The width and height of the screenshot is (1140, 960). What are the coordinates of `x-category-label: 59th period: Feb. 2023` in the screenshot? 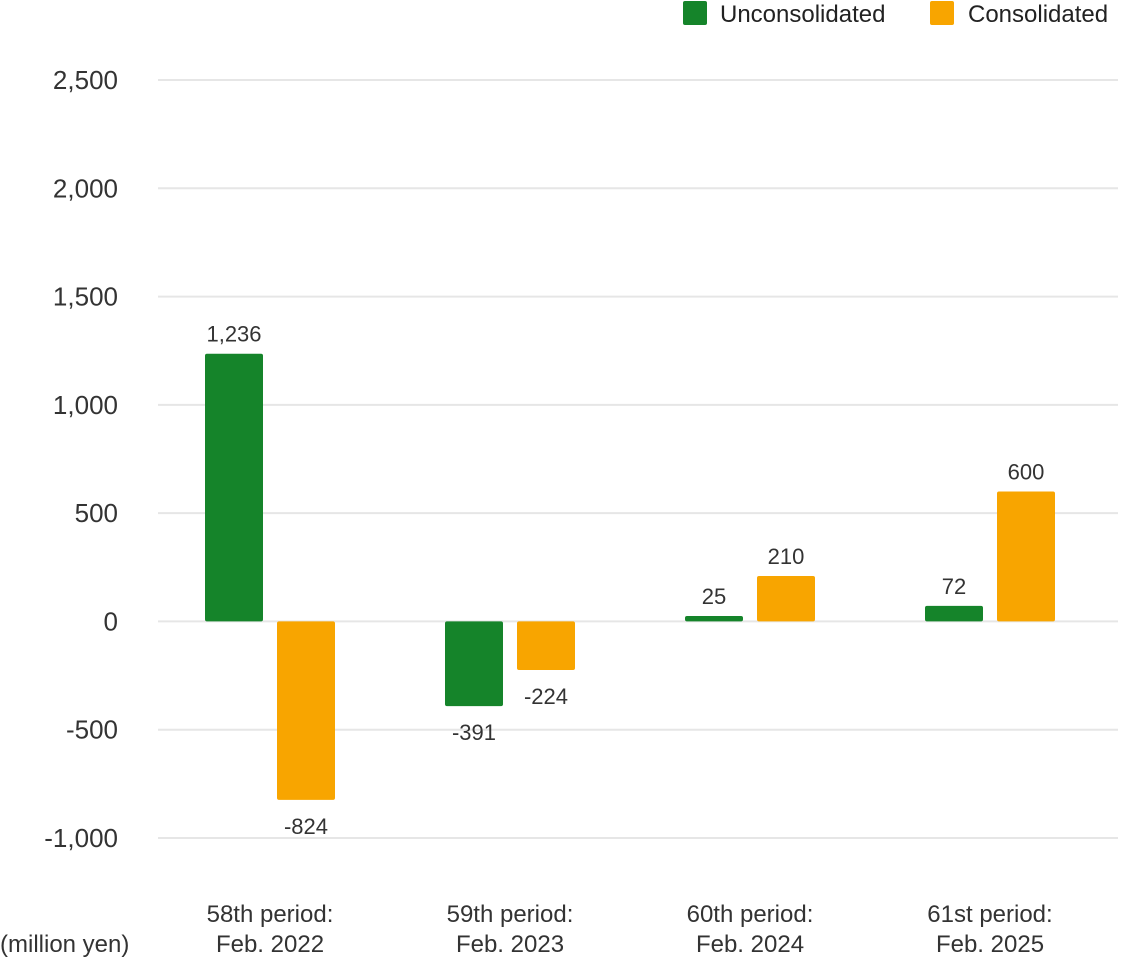 It's located at (510, 929).